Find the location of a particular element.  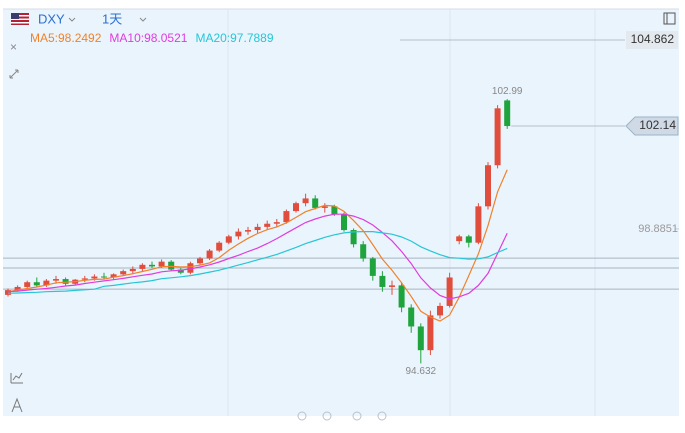

panel-icon is located at coordinates (669, 18).